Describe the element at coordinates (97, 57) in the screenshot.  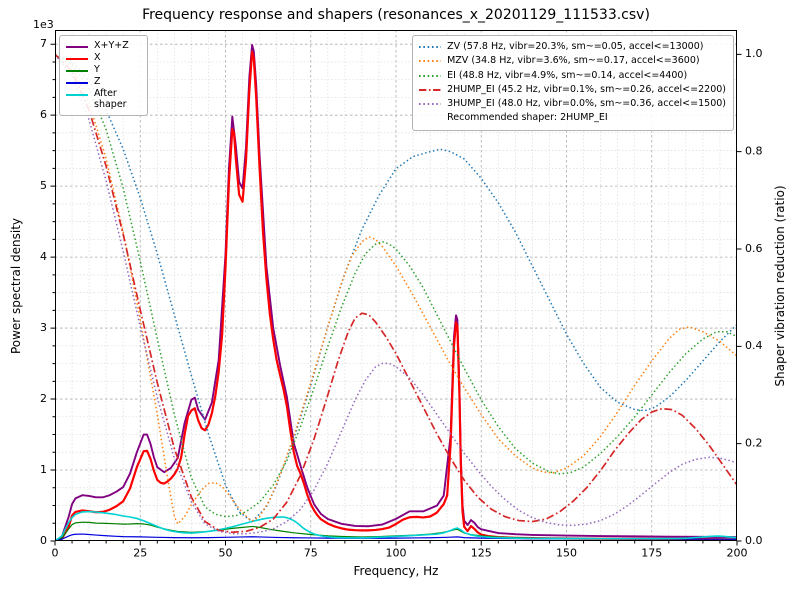
I see `legend-label: X` at that location.